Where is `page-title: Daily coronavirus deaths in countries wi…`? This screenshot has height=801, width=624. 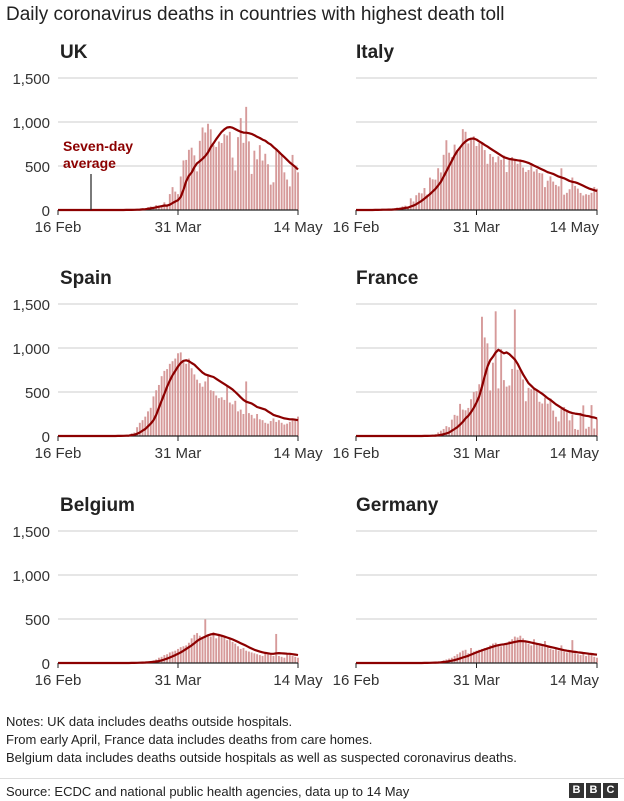 page-title: Daily coronavirus deaths in countries wi… is located at coordinates (255, 14).